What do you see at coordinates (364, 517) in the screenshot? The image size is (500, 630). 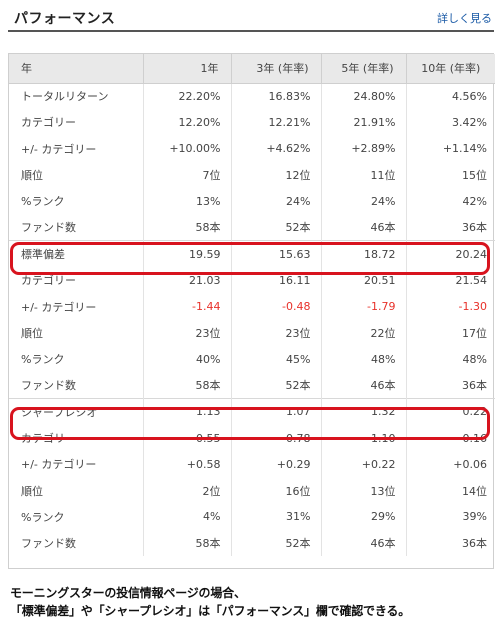 I see `table-cell: 29%` at bounding box center [364, 517].